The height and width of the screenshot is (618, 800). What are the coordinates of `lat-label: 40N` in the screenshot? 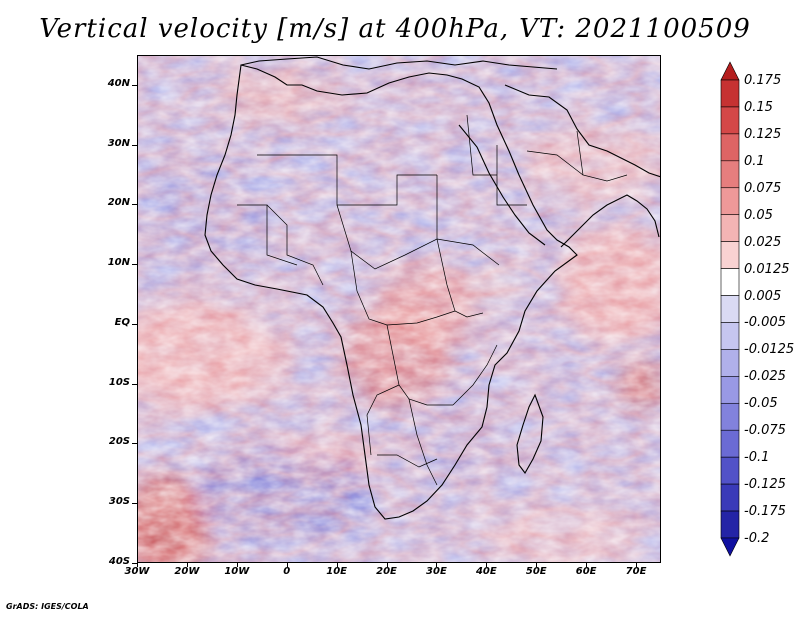 It's located at (118, 83).